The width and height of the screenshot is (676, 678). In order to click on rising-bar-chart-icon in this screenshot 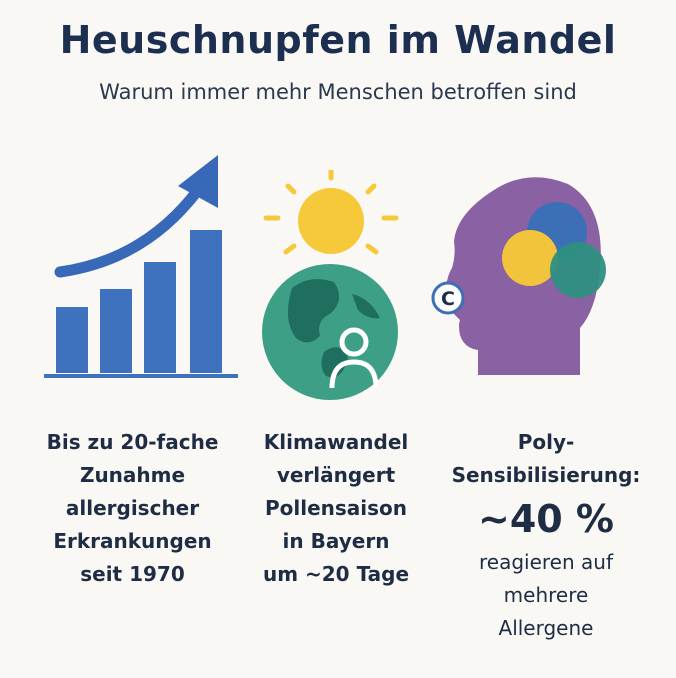, I will do `click(141, 266)`.